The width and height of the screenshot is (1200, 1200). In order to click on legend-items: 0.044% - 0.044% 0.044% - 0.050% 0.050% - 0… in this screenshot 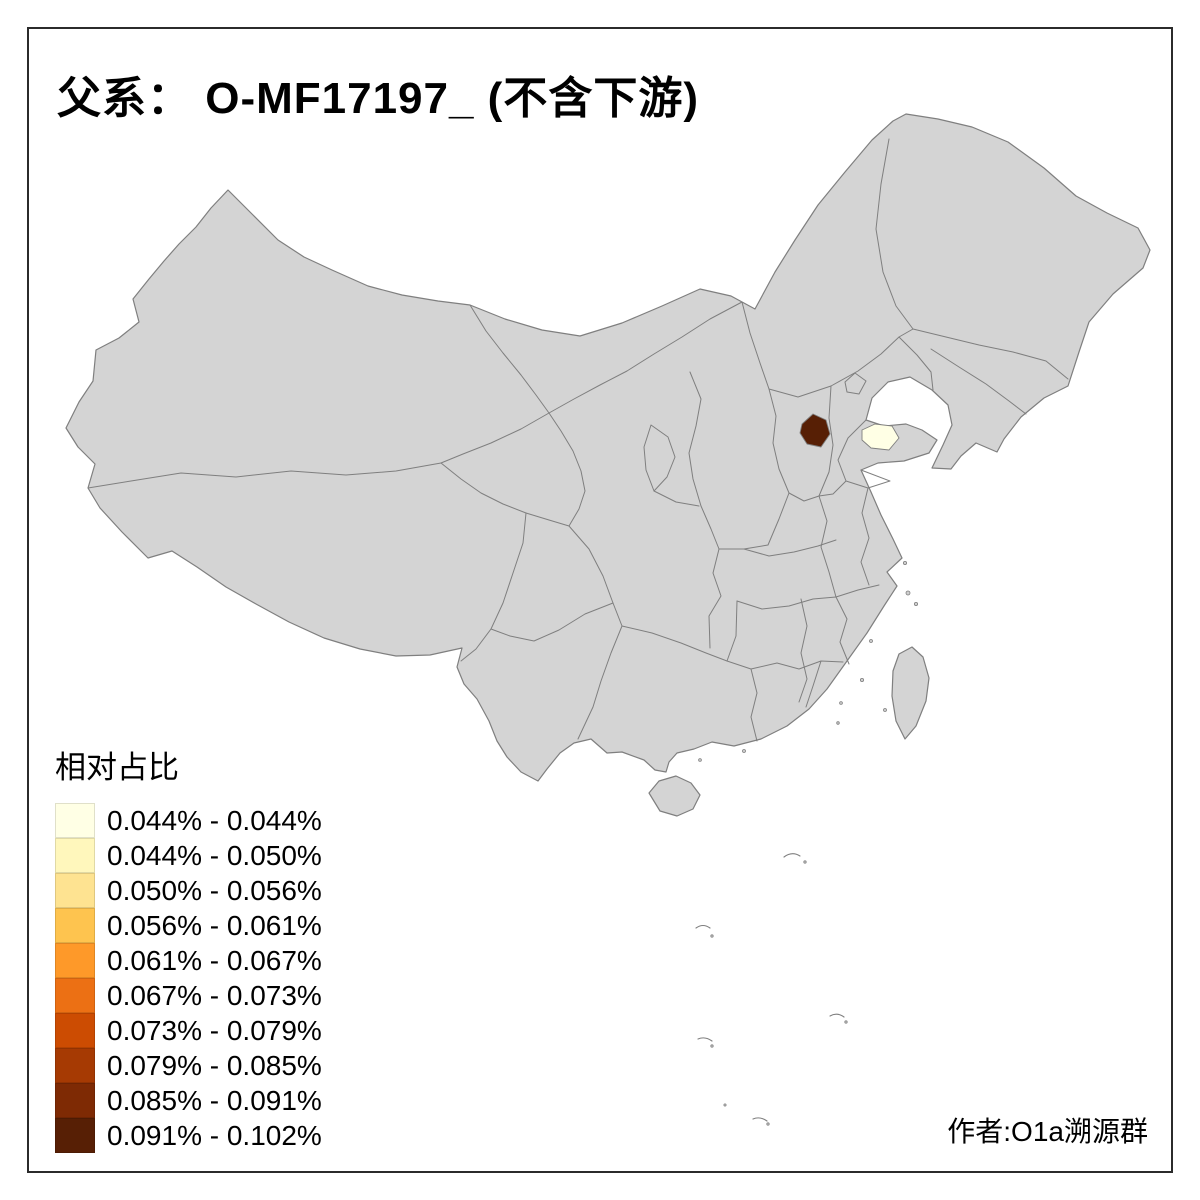, I will do `click(188, 978)`.